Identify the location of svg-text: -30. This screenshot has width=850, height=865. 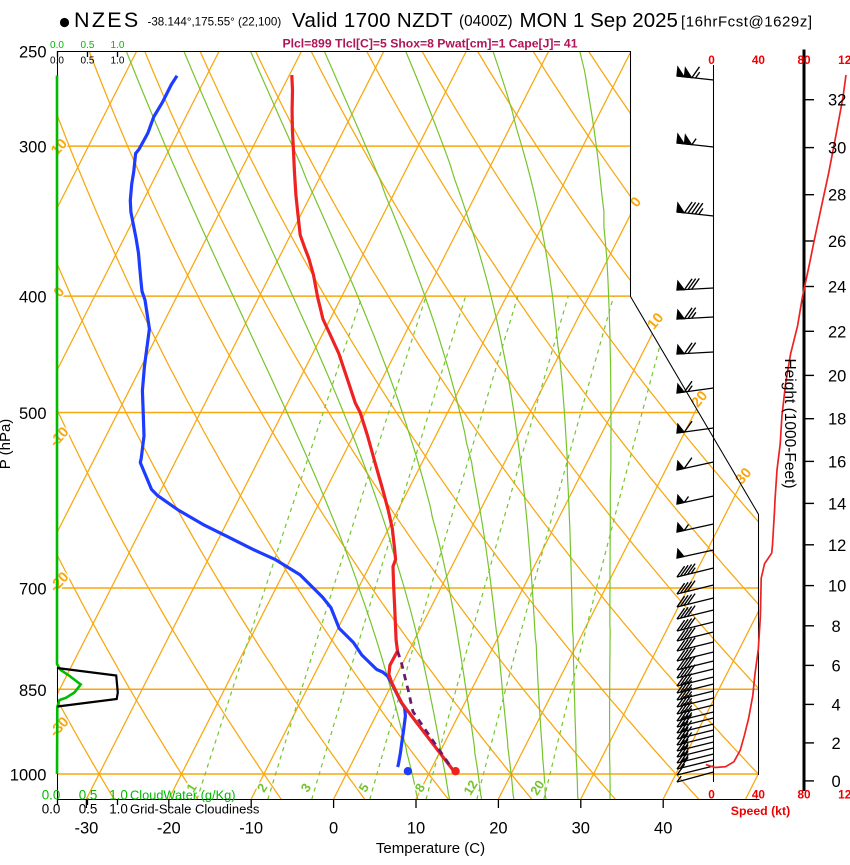
(86, 829).